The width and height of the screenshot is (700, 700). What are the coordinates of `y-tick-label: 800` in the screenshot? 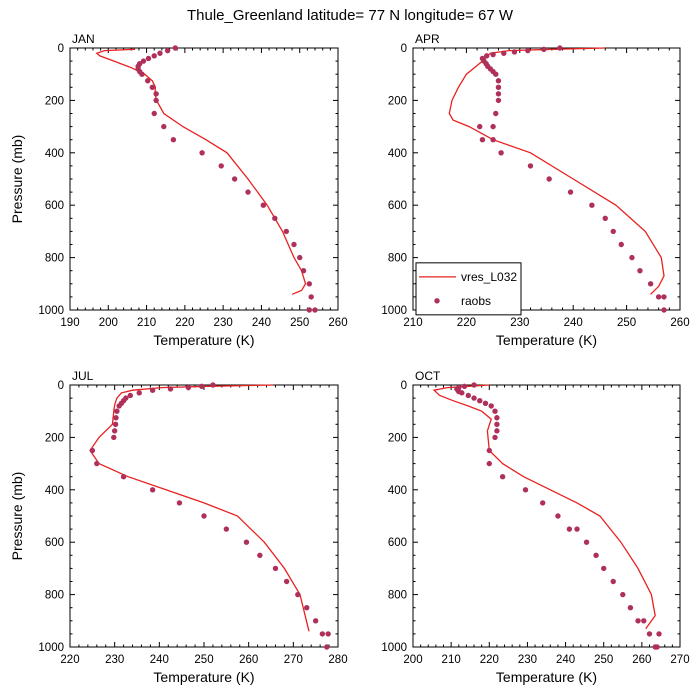 It's located at (397, 259).